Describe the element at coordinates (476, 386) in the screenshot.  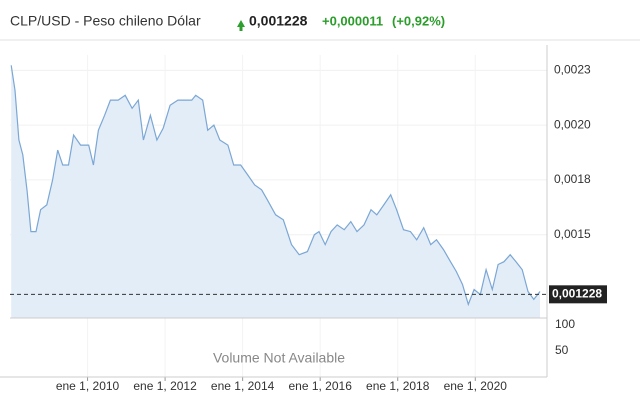
I see `x-tick-label: ene 1, 2020` at that location.